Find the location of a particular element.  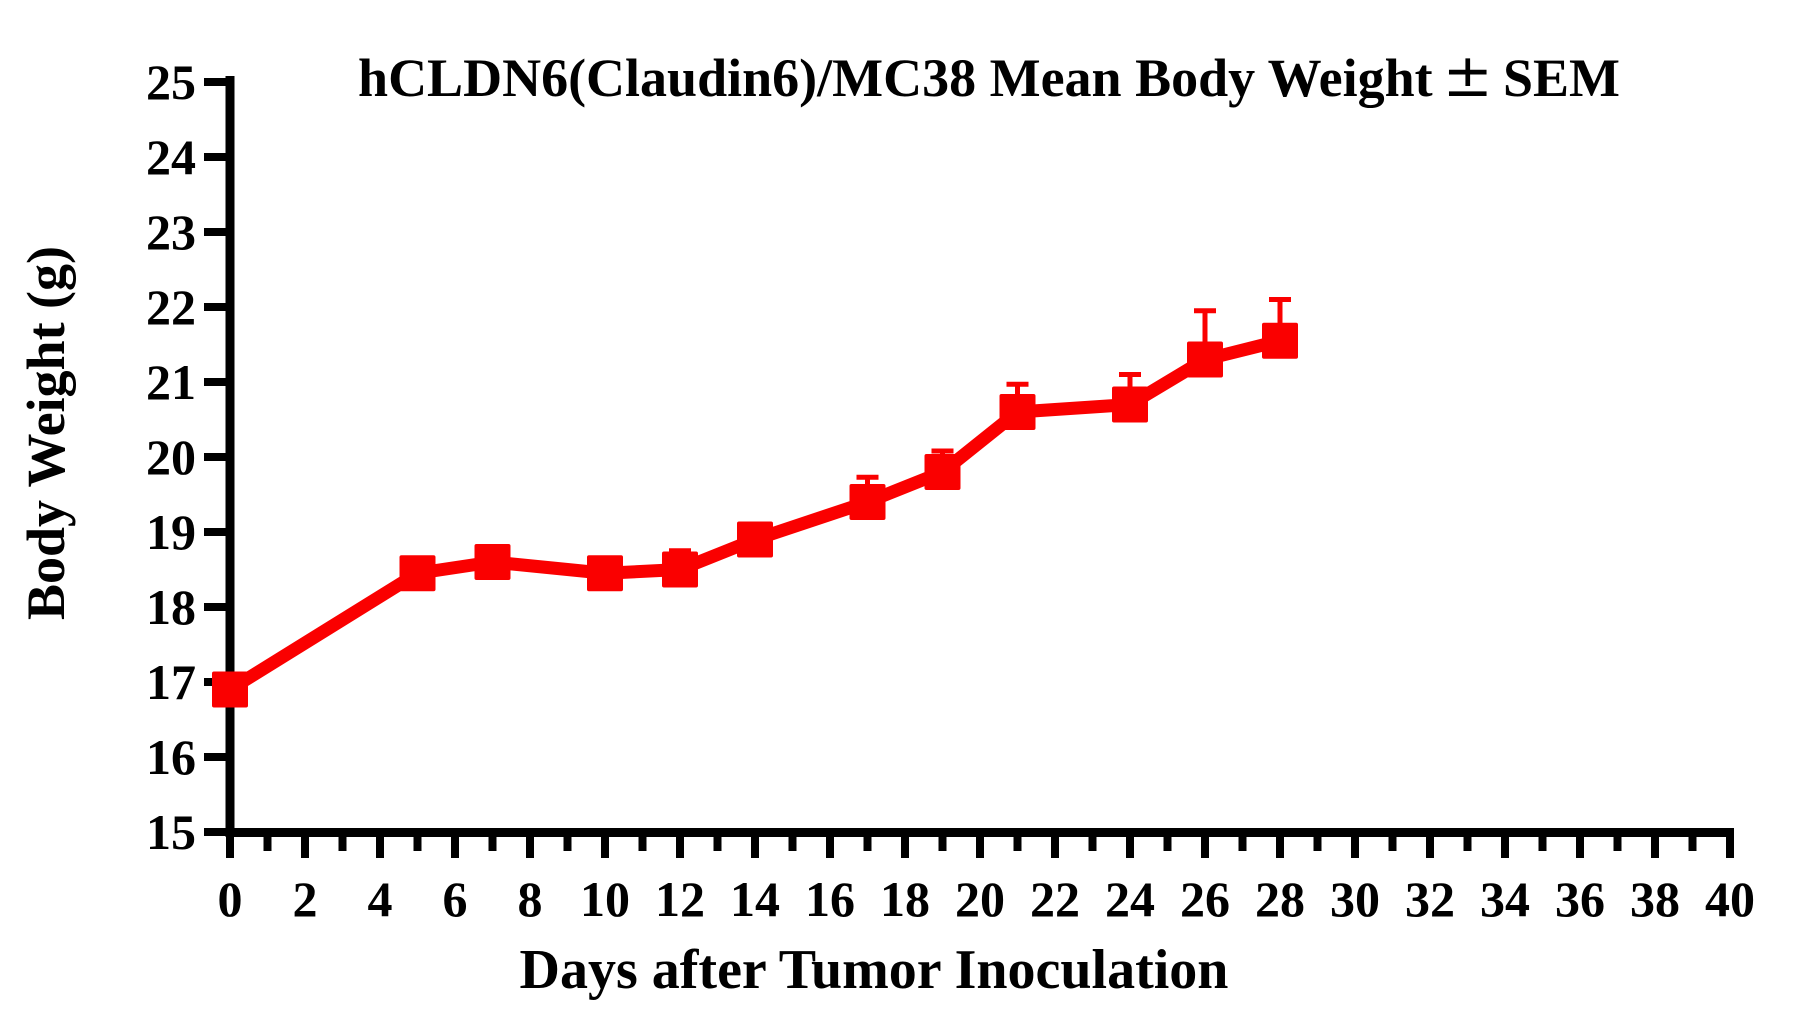

x-axis-tick-label: 6 is located at coordinates (455, 899).